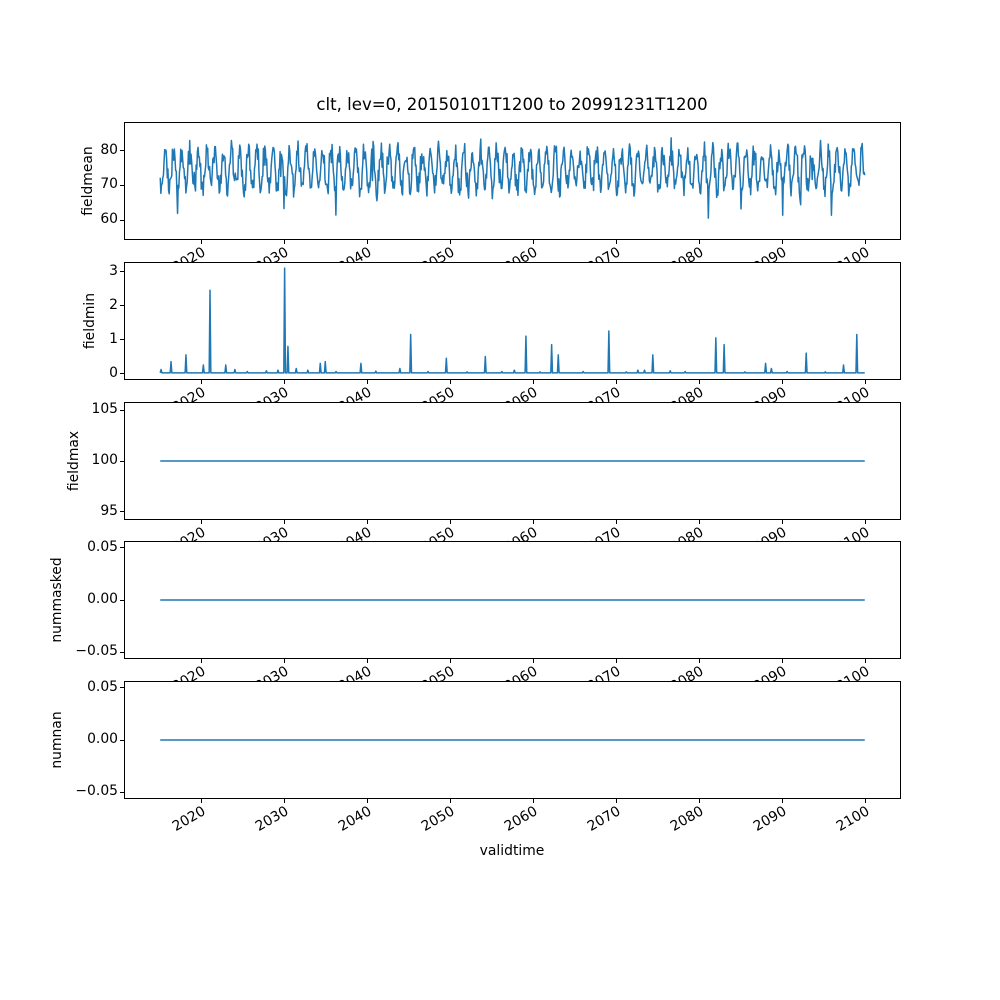 This screenshot has width=1000, height=1000. What do you see at coordinates (113, 338) in the screenshot?
I see `y-tick-label: 1` at bounding box center [113, 338].